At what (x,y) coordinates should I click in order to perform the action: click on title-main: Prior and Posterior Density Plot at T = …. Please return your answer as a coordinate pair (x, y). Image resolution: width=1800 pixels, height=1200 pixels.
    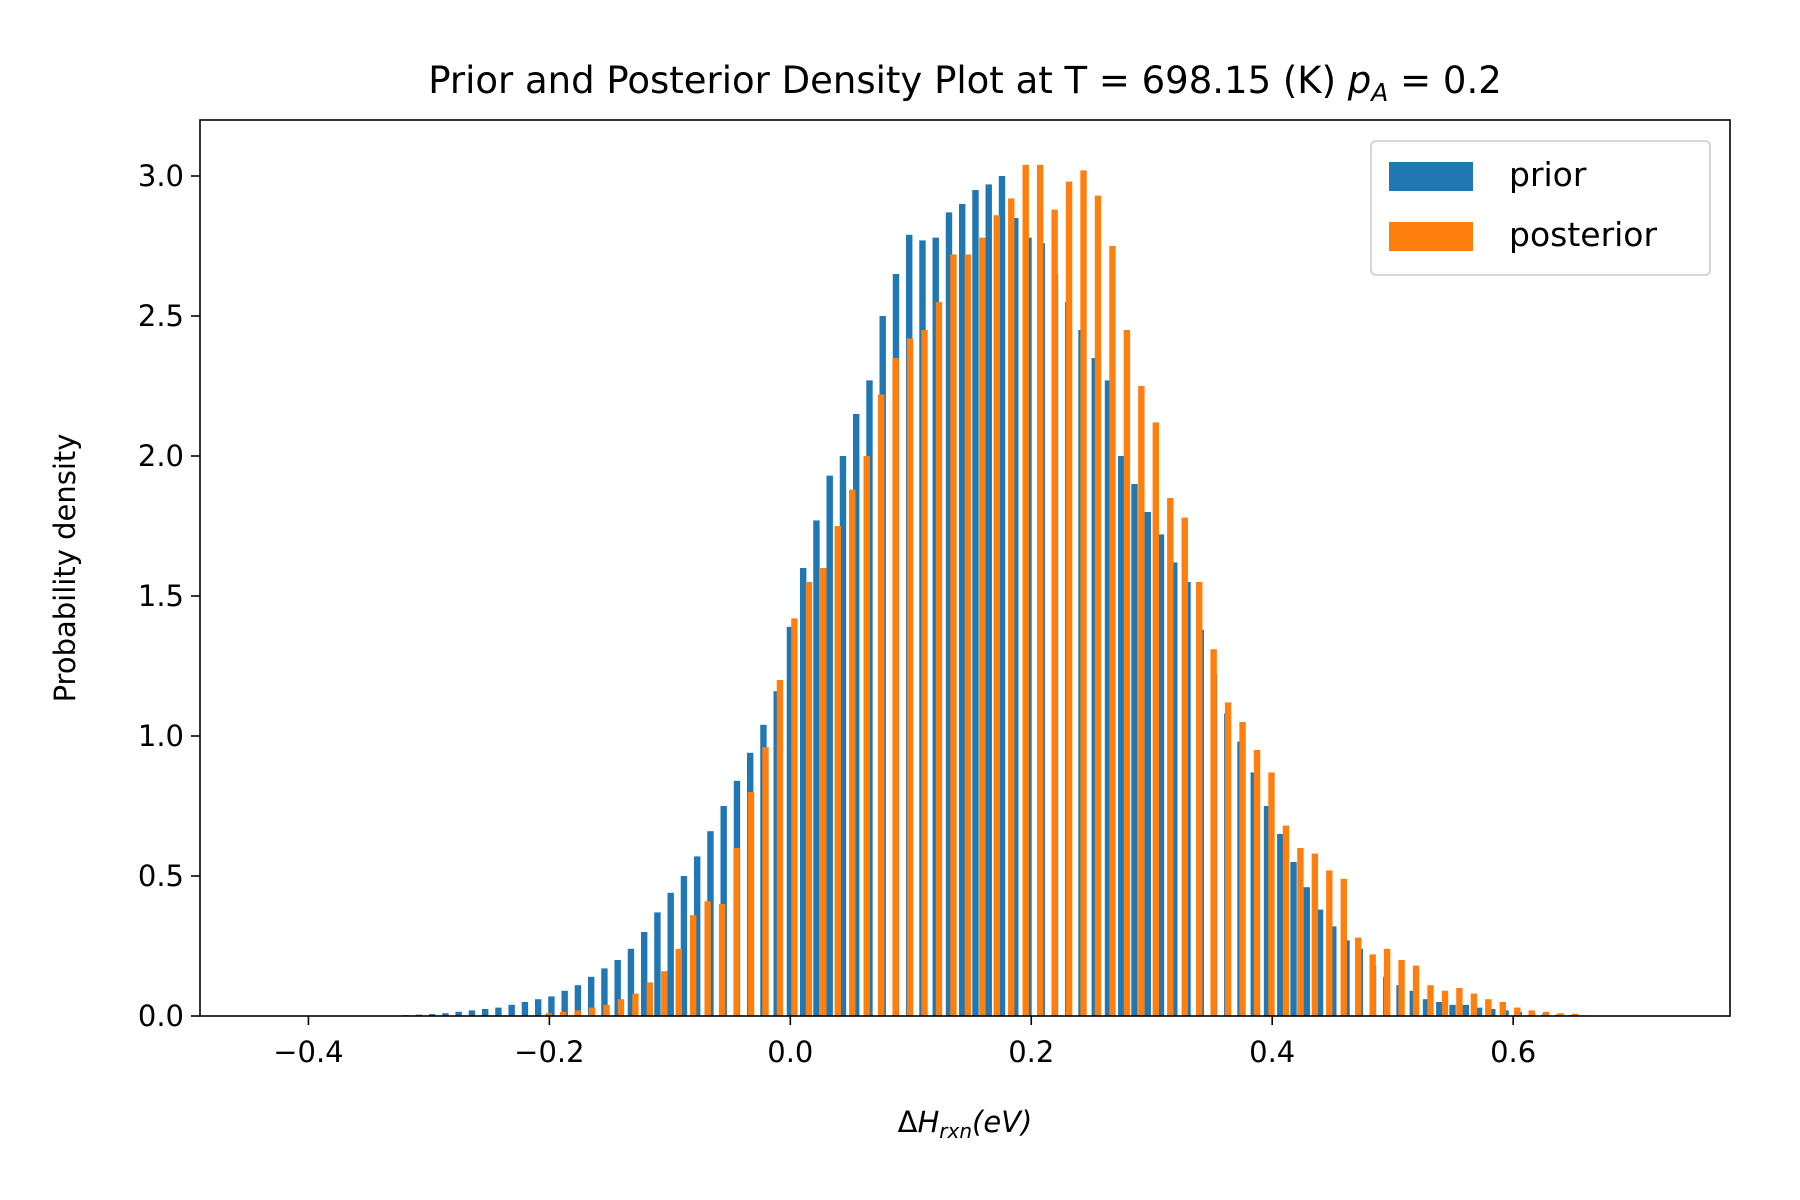
    Looking at the image, I should click on (888, 80).